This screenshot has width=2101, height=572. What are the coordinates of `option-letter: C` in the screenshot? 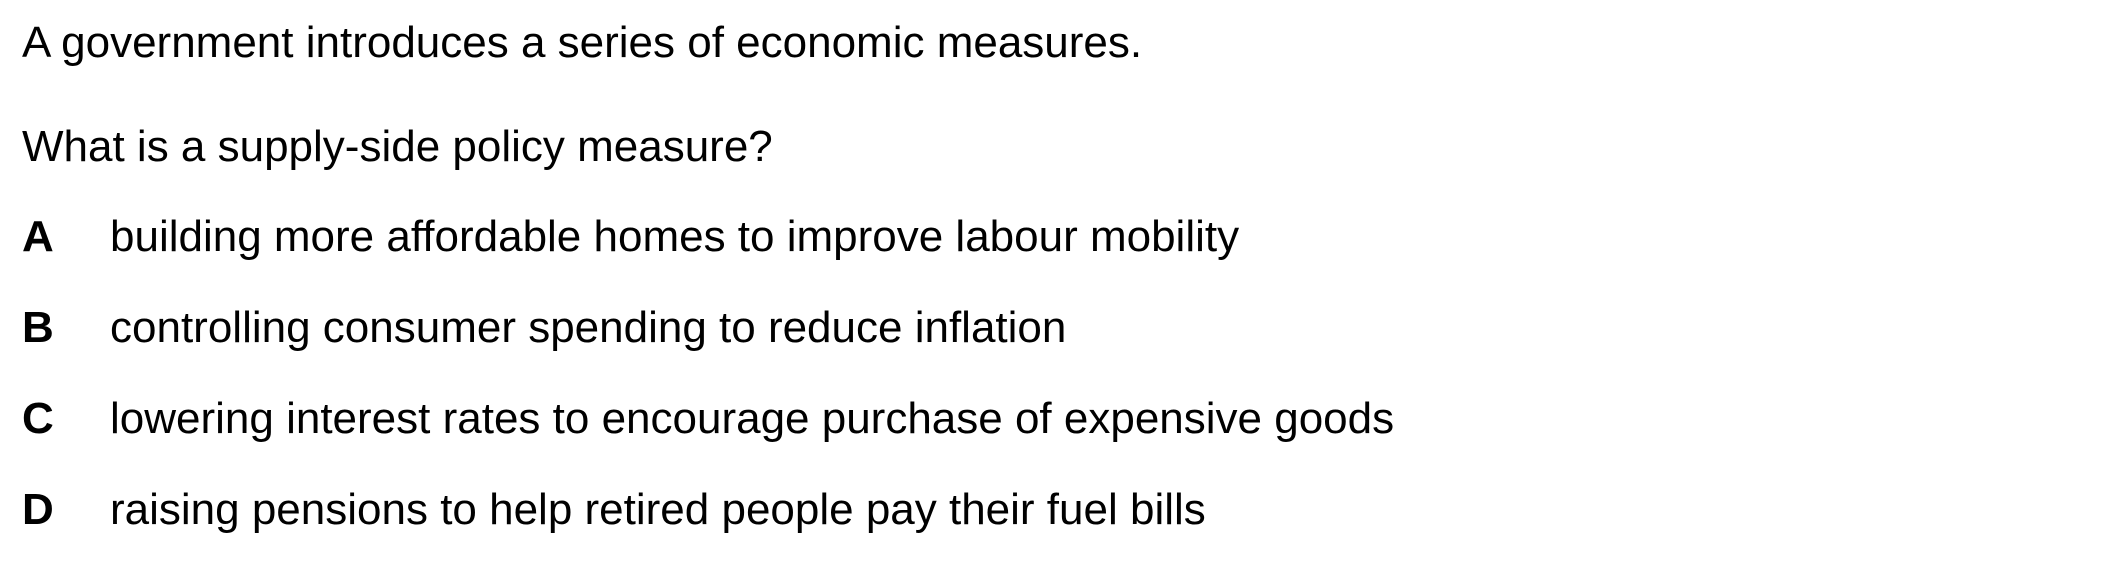 It's located at (38, 418).